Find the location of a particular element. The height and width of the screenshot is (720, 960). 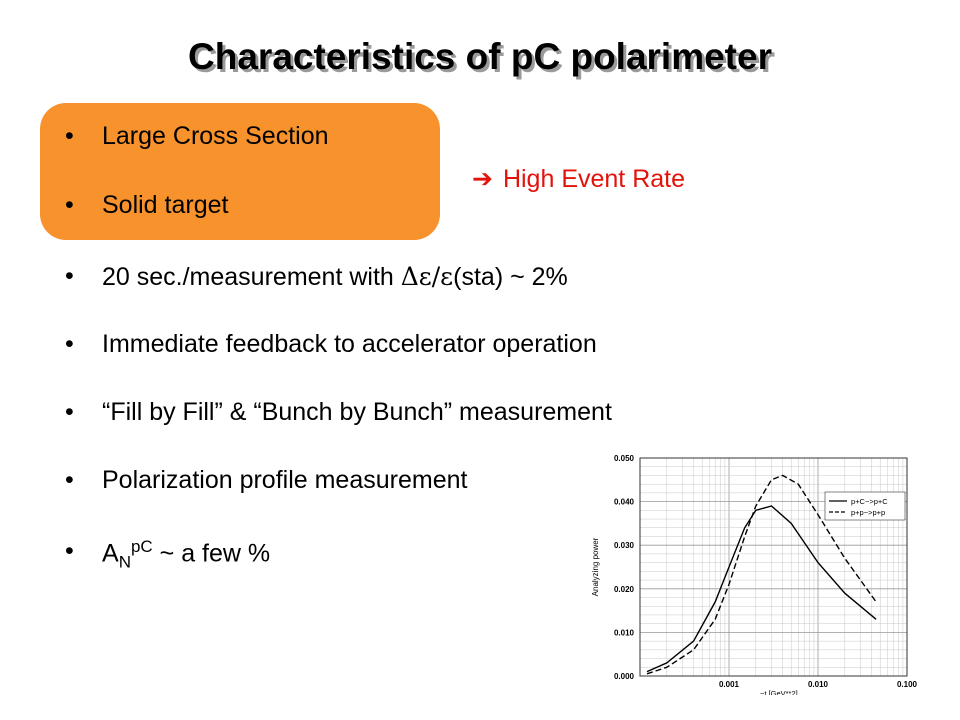

y-tick-label: 0.030 is located at coordinates (624, 545).